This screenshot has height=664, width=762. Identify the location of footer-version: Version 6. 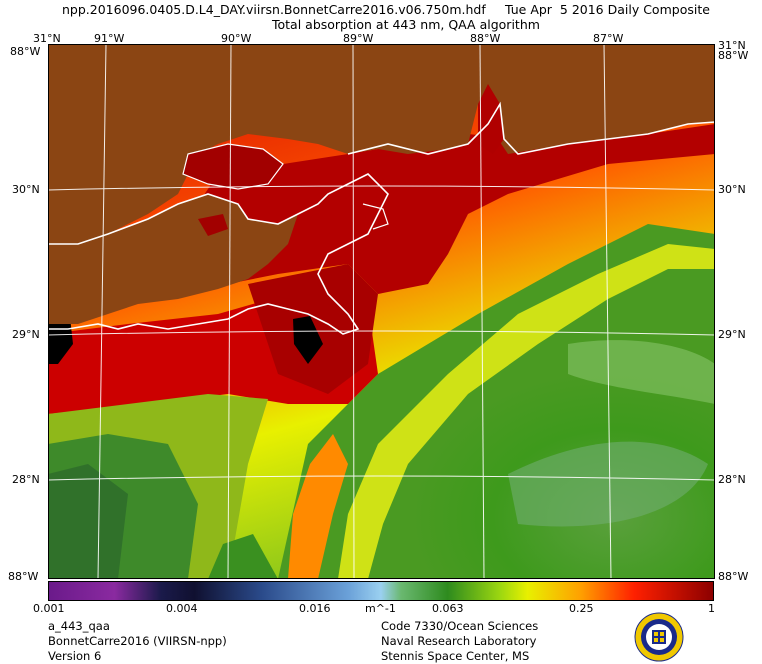
(75, 656).